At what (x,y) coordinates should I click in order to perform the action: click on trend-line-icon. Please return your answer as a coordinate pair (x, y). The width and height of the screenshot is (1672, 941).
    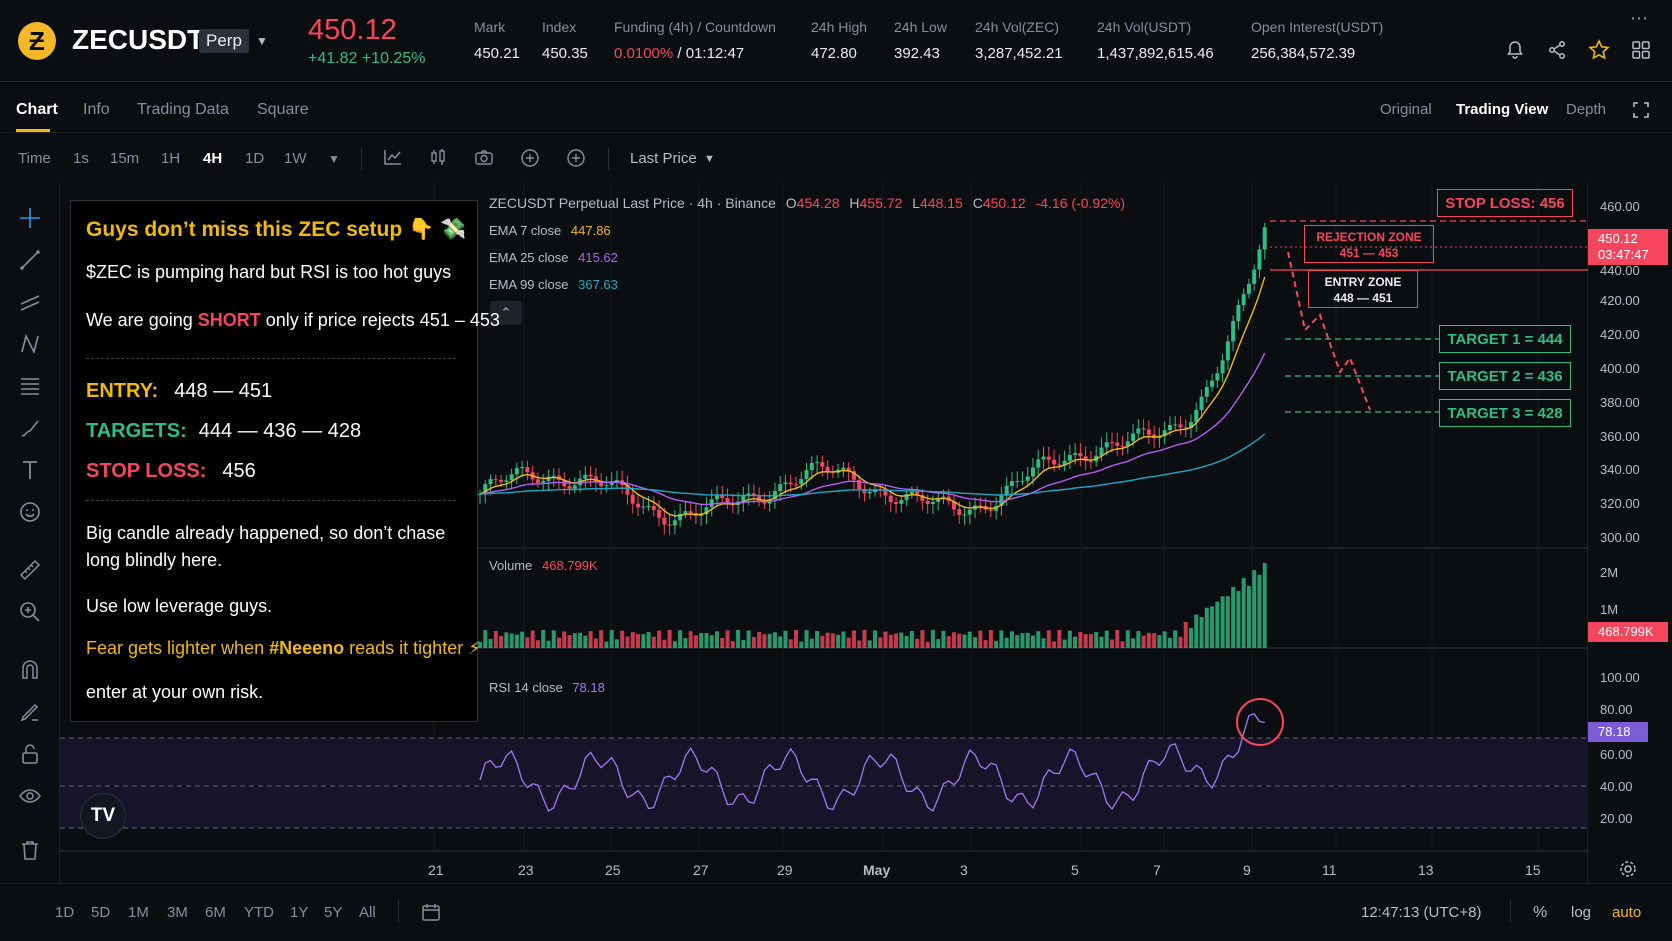
    Looking at the image, I should click on (30, 260).